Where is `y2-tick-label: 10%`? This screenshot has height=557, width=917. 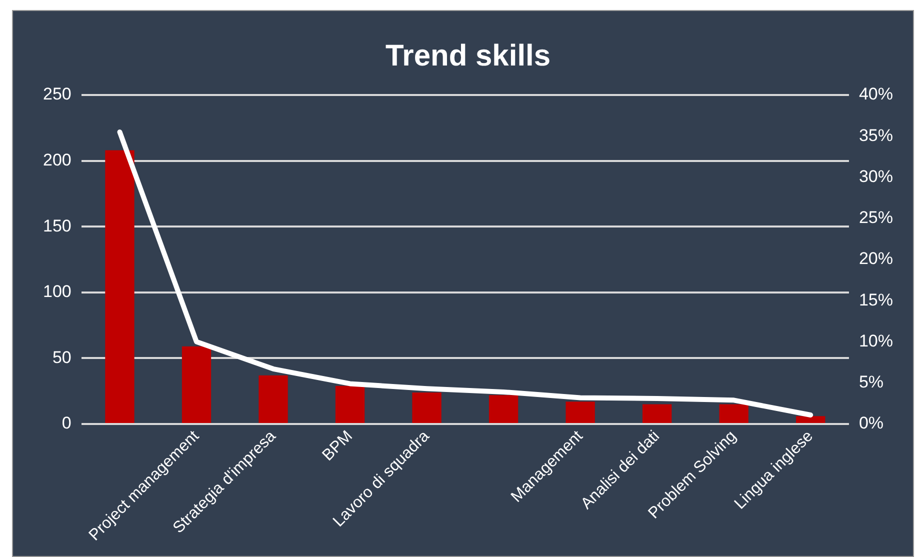 y2-tick-label: 10% is located at coordinates (876, 340).